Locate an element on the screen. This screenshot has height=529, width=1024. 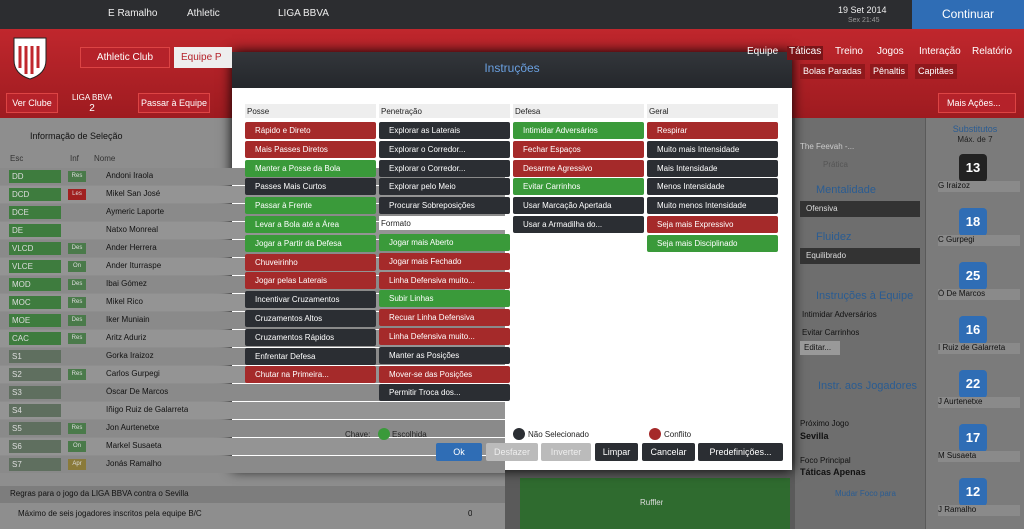
dropdown: Equilibrado is located at coordinates (860, 256).